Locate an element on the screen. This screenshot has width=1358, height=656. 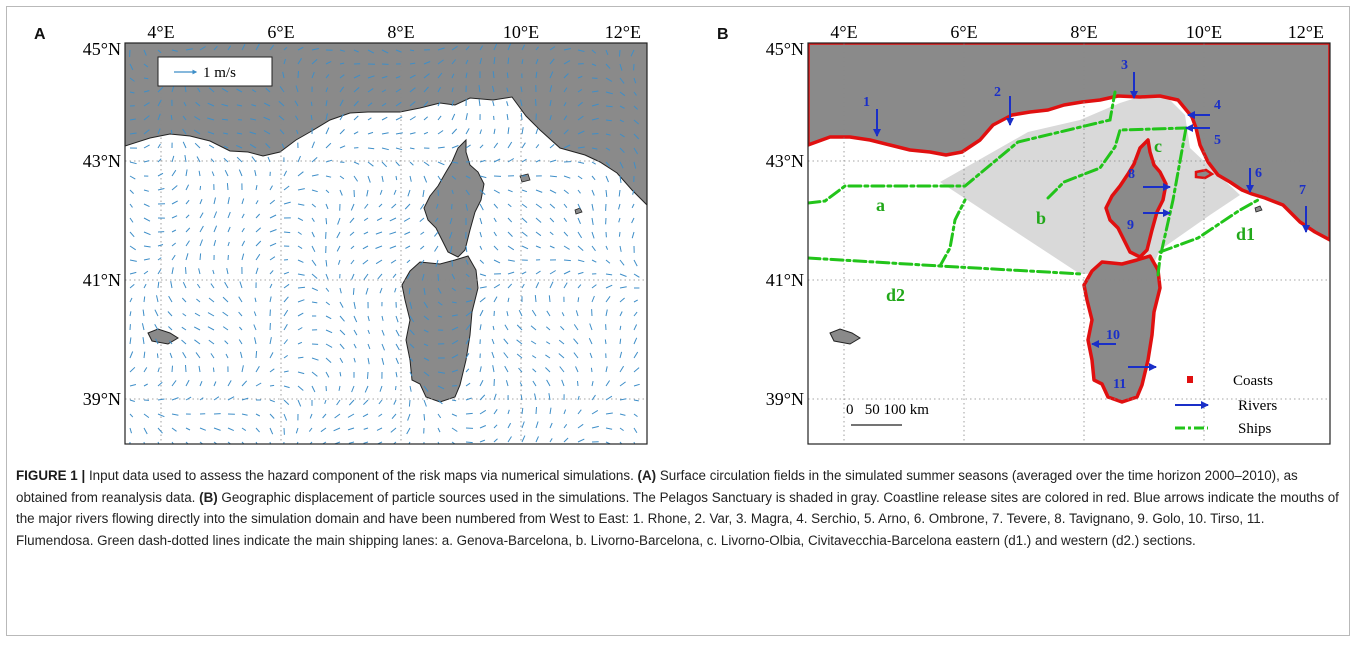
corsica-b is located at coordinates (1136, 198).